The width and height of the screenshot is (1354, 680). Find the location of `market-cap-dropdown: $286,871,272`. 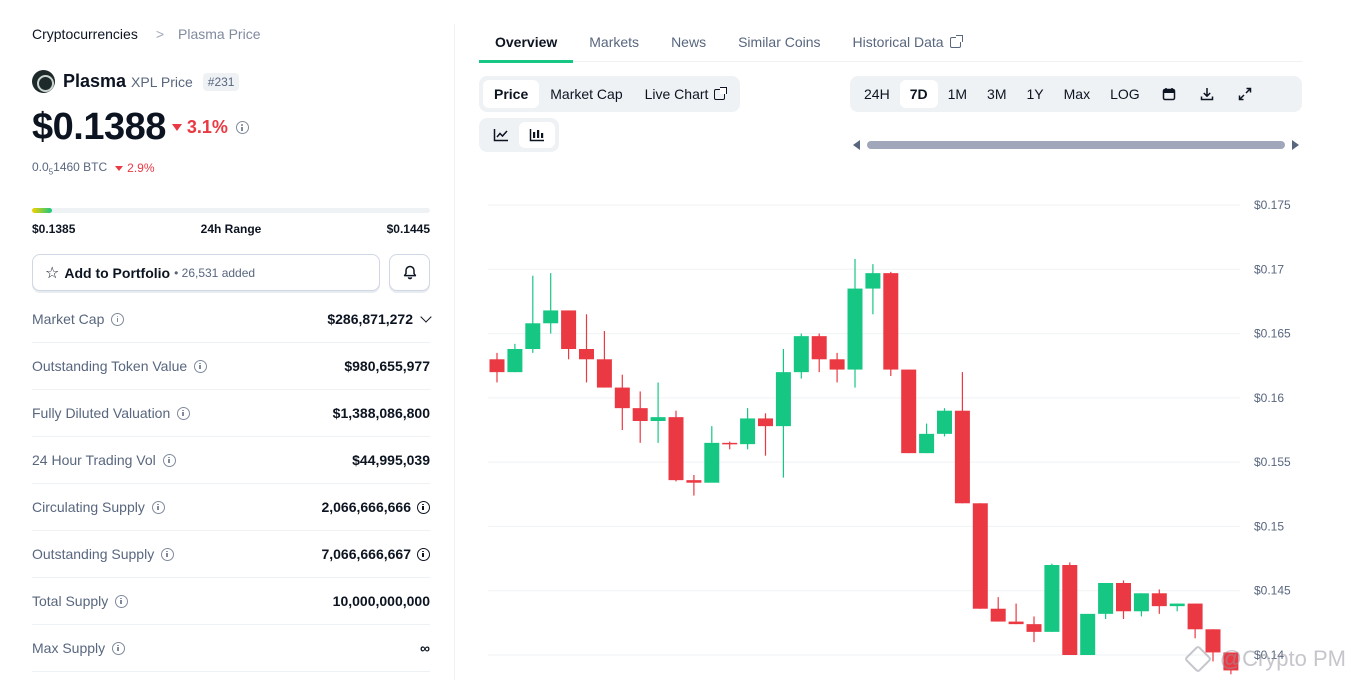

market-cap-dropdown: $286,871,272 is located at coordinates (379, 319).